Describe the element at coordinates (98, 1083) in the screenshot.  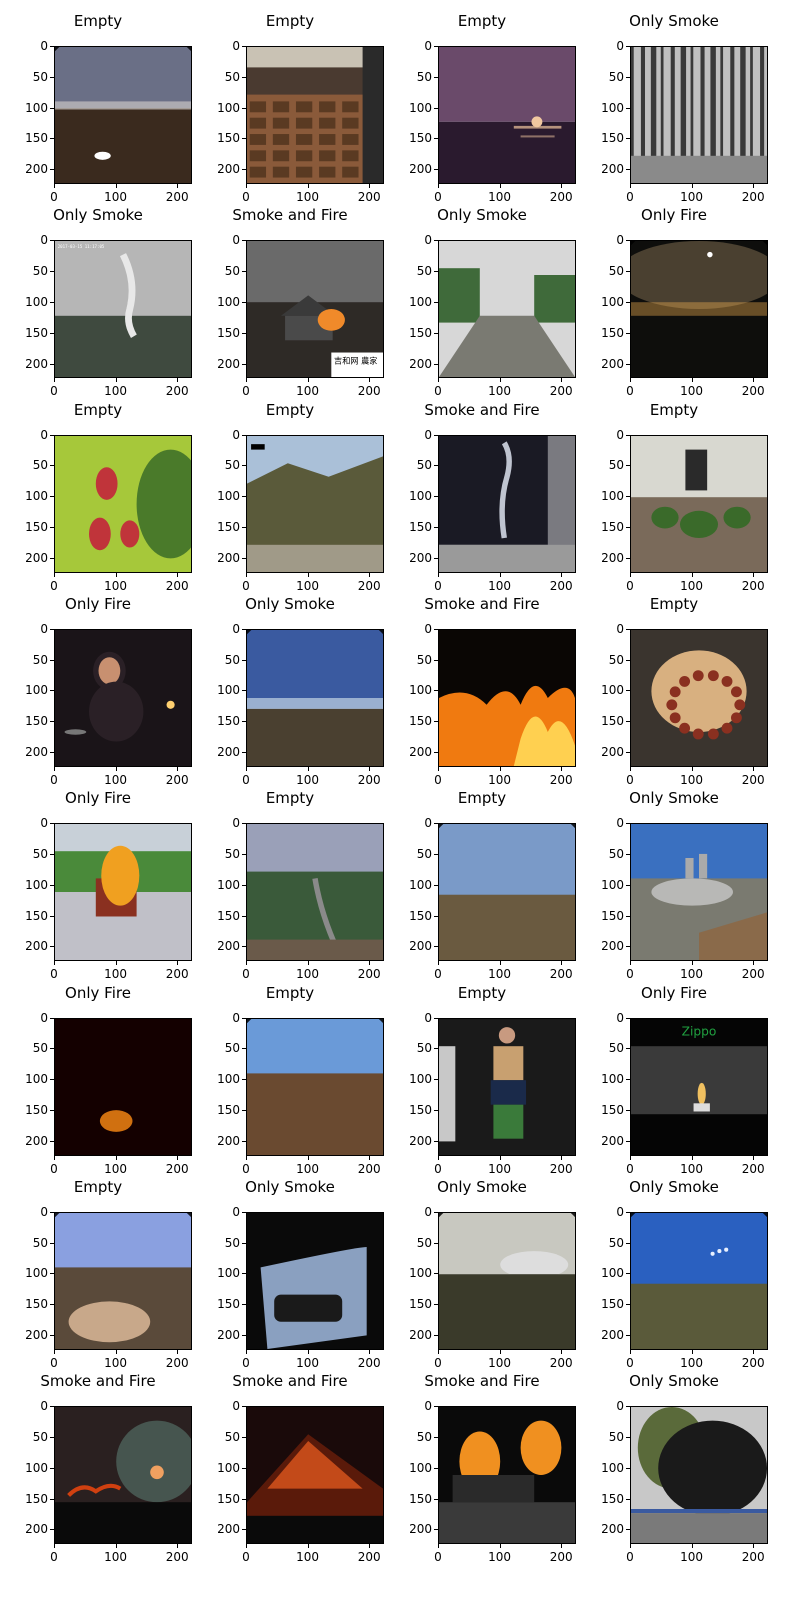
I see `image-panel: Only Fire 0 50 100 150 200 0 100 200` at that location.